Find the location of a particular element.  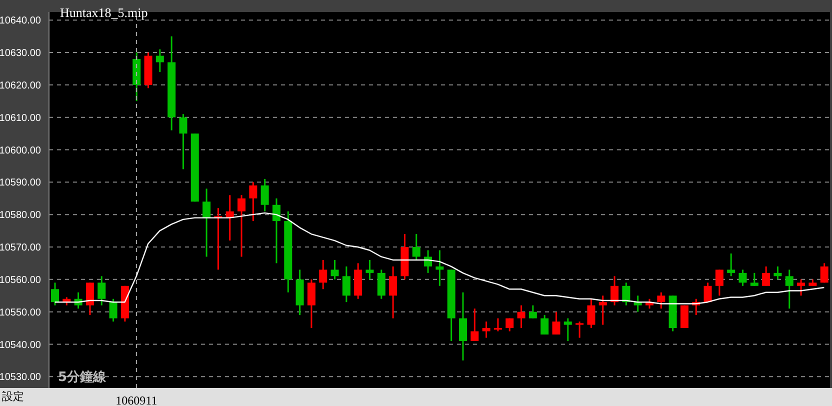

y-tick-label: 10640.00 is located at coordinates (21, 21).